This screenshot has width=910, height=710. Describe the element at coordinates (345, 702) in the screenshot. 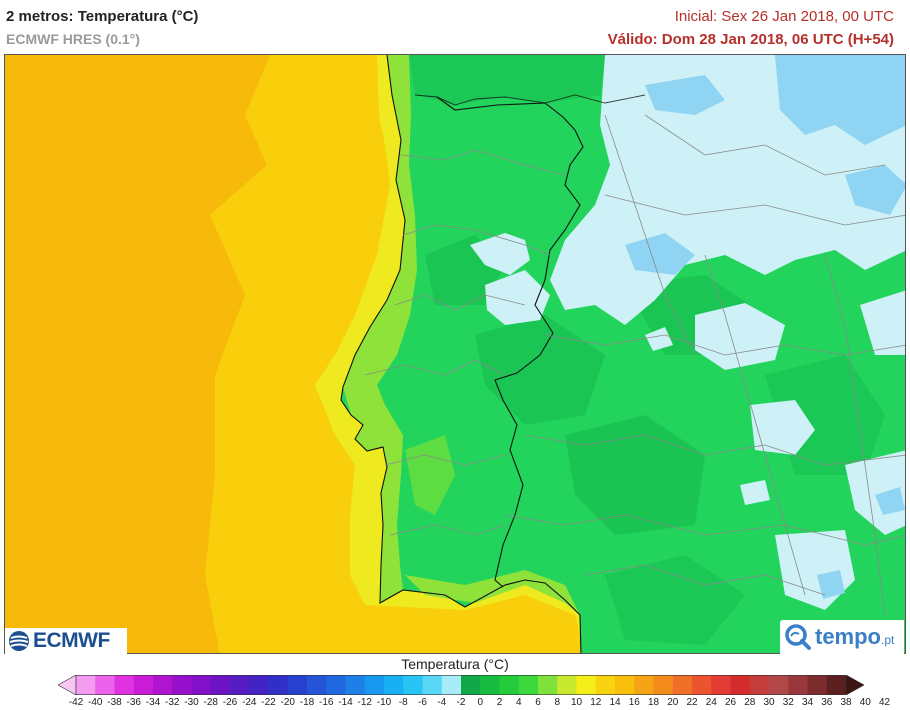

I see `legend-tick-label: -14` at that location.